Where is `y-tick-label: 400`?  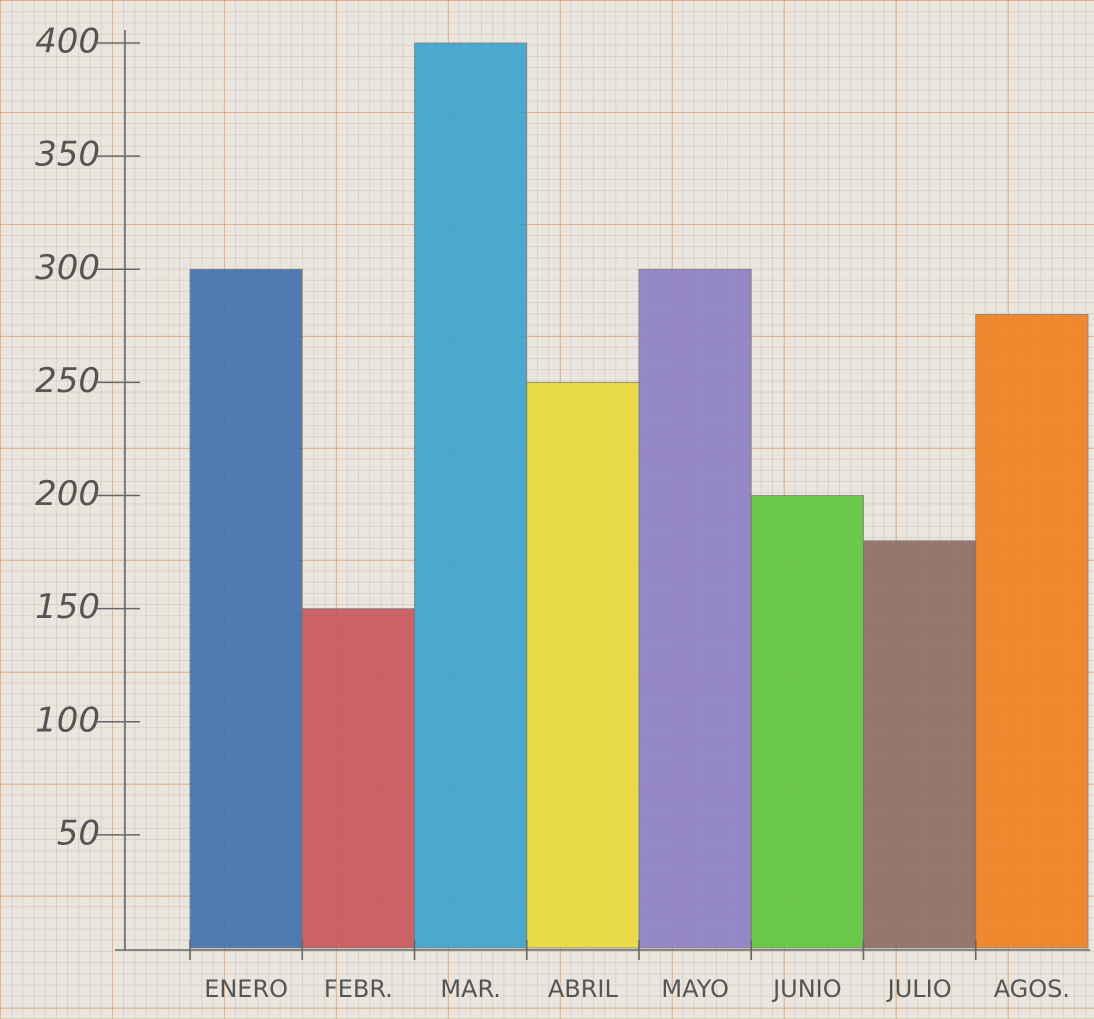 y-tick-label: 400 is located at coordinates (67, 42).